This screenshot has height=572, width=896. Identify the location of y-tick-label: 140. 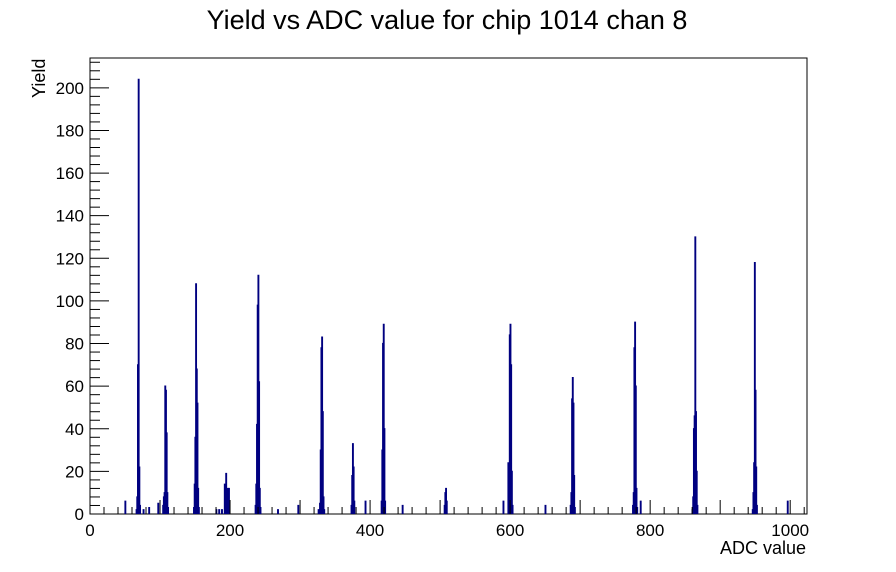
(70, 216).